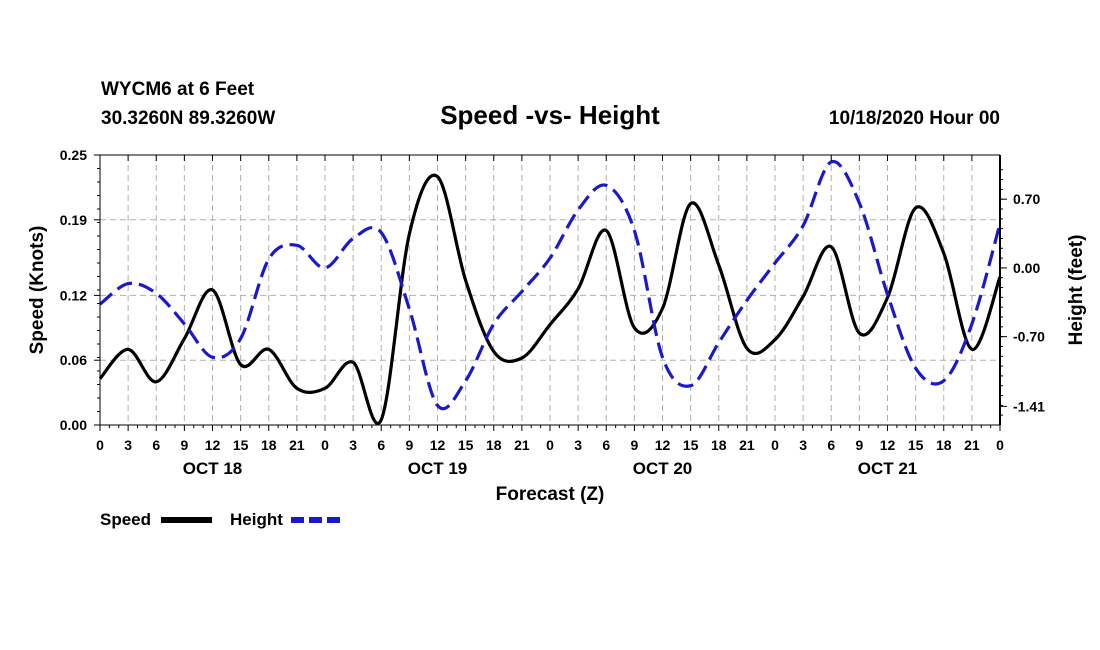 The width and height of the screenshot is (1100, 650). I want to click on y-right-tick-label: 0.00, so click(1026, 268).